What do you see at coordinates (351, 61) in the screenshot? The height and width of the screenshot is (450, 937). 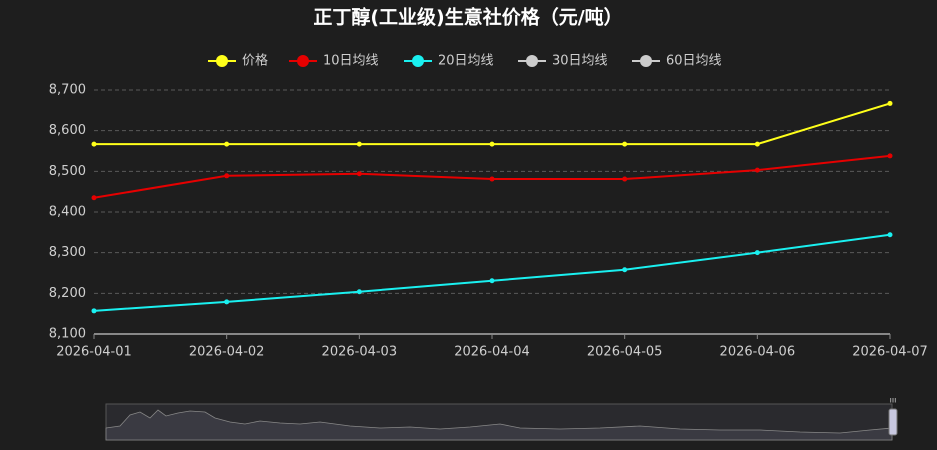 I see `legend-label: 10日均线` at bounding box center [351, 61].